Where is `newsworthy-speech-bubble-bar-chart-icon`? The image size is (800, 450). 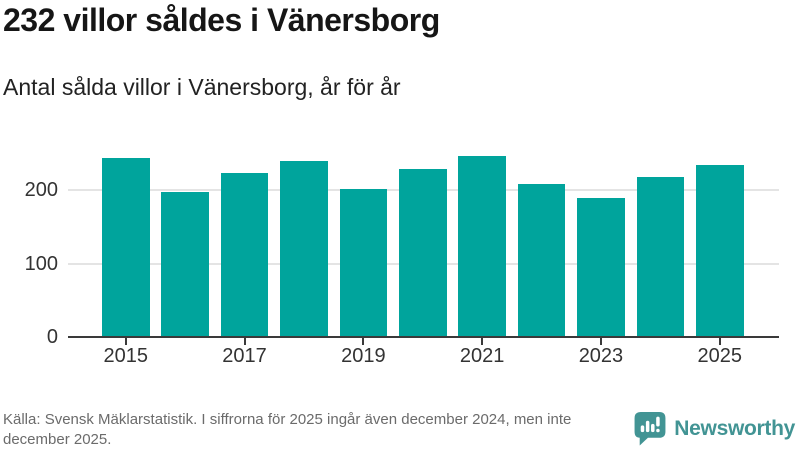 newsworthy-speech-bubble-bar-chart-icon is located at coordinates (650, 429).